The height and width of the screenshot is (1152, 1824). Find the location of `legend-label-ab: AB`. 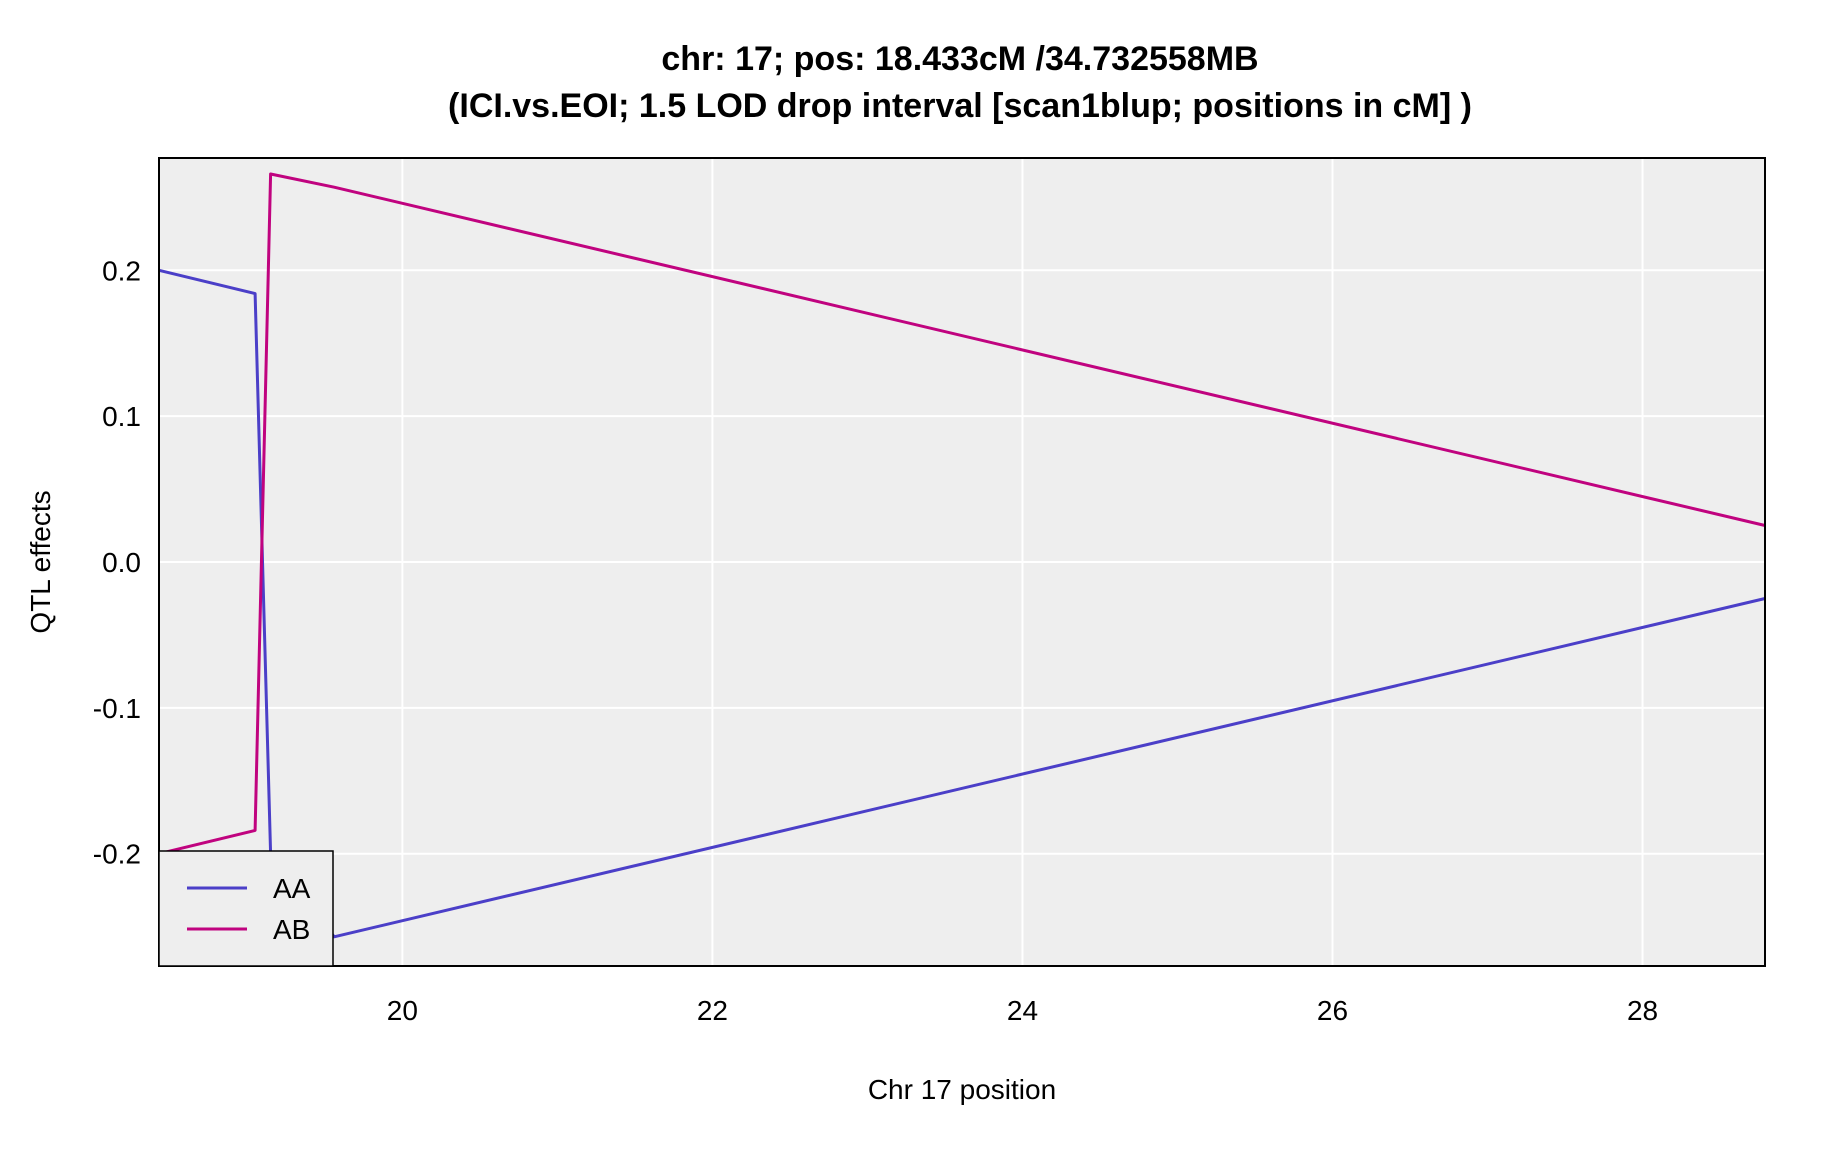

legend-label-ab: AB is located at coordinates (291, 929).